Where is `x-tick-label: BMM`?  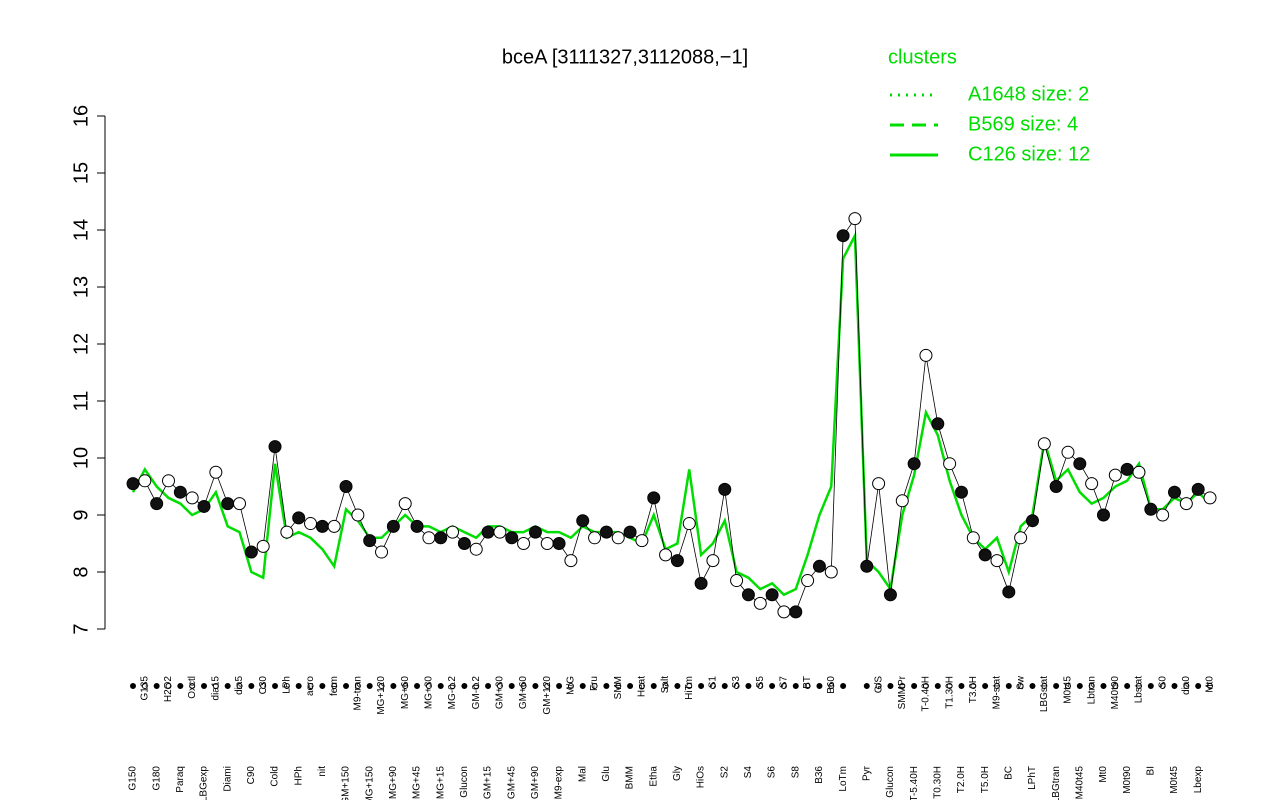
x-tick-label: BMM is located at coordinates (630, 777).